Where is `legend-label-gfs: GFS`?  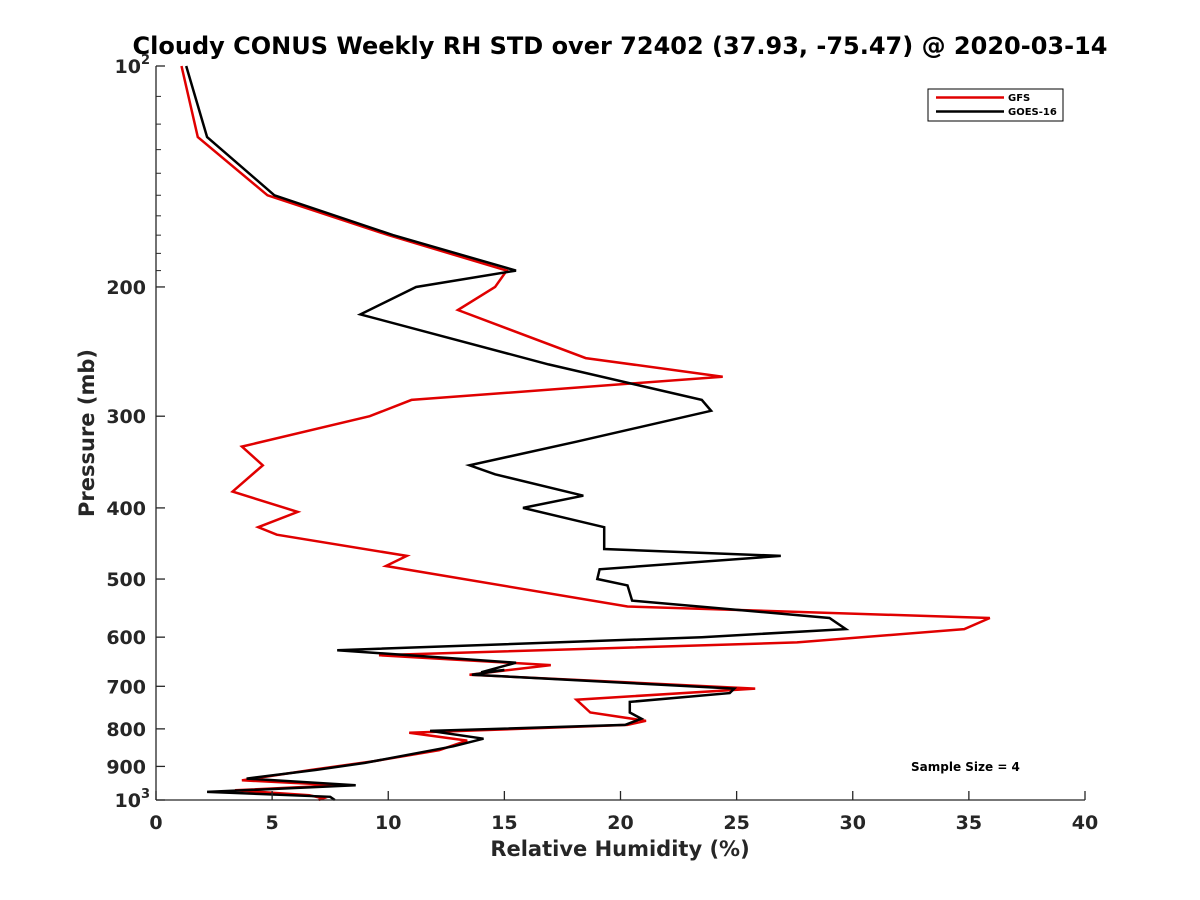 legend-label-gfs: GFS is located at coordinates (1019, 98).